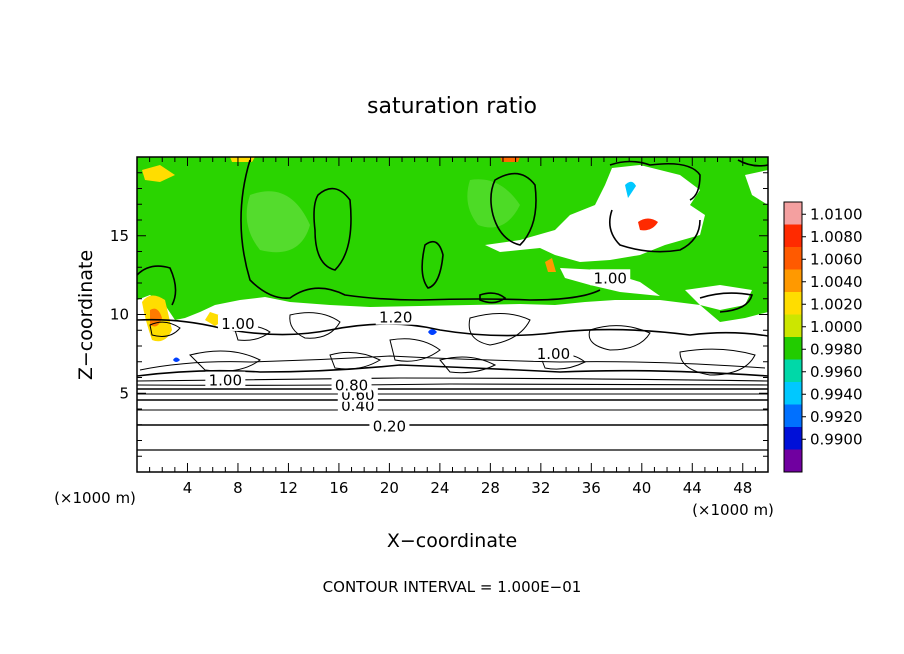 This screenshot has height=654, width=904. I want to click on x-tick-label: 16, so click(338, 488).